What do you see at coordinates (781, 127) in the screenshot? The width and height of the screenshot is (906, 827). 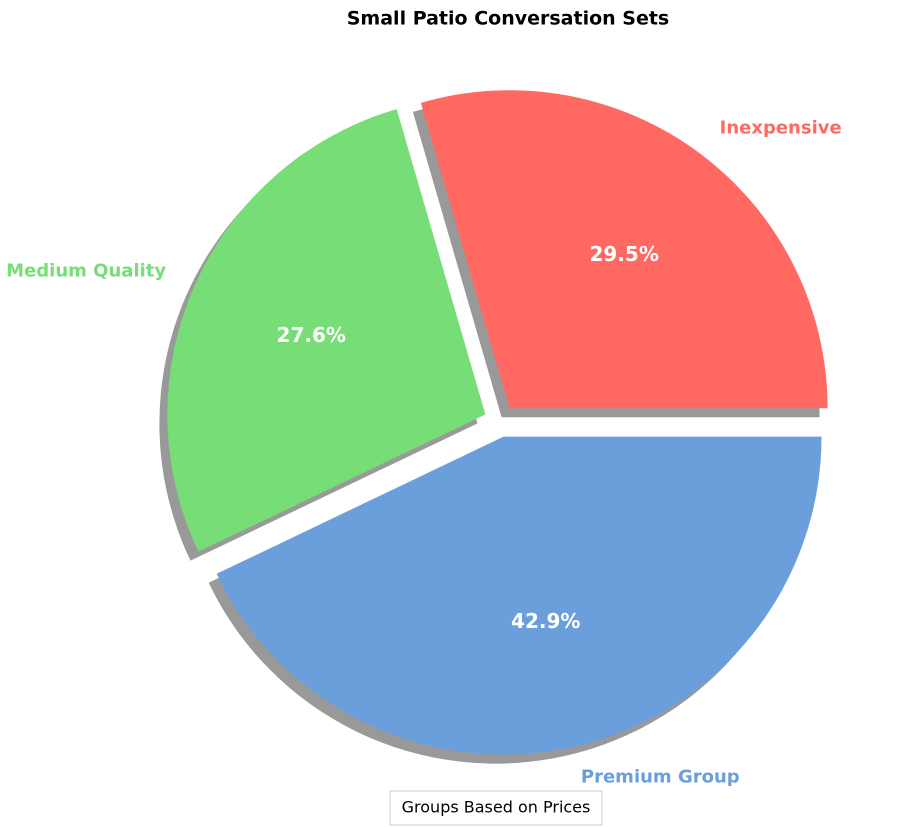 I see `category-label: Inexpensive` at bounding box center [781, 127].